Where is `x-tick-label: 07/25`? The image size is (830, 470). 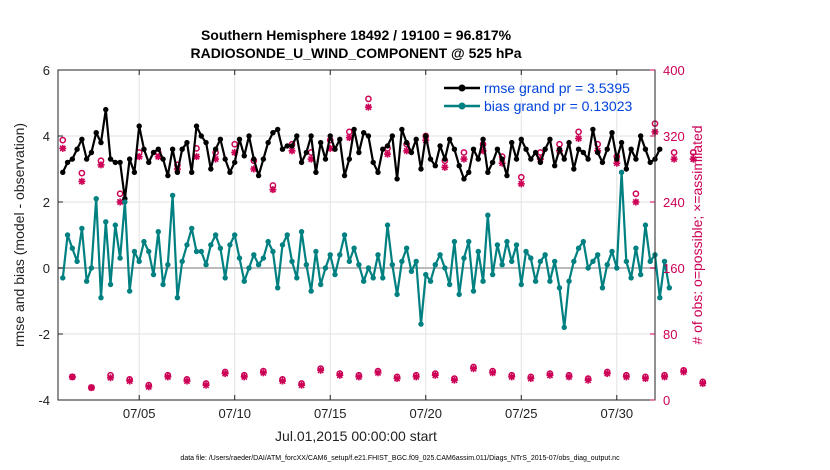
x-tick-label: 07/25 is located at coordinates (521, 413).